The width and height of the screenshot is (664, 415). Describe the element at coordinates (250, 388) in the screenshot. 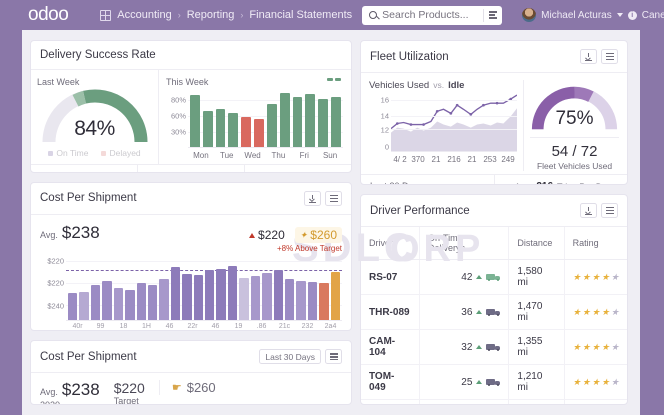

I see `mini-cost: ☛ $260` at that location.